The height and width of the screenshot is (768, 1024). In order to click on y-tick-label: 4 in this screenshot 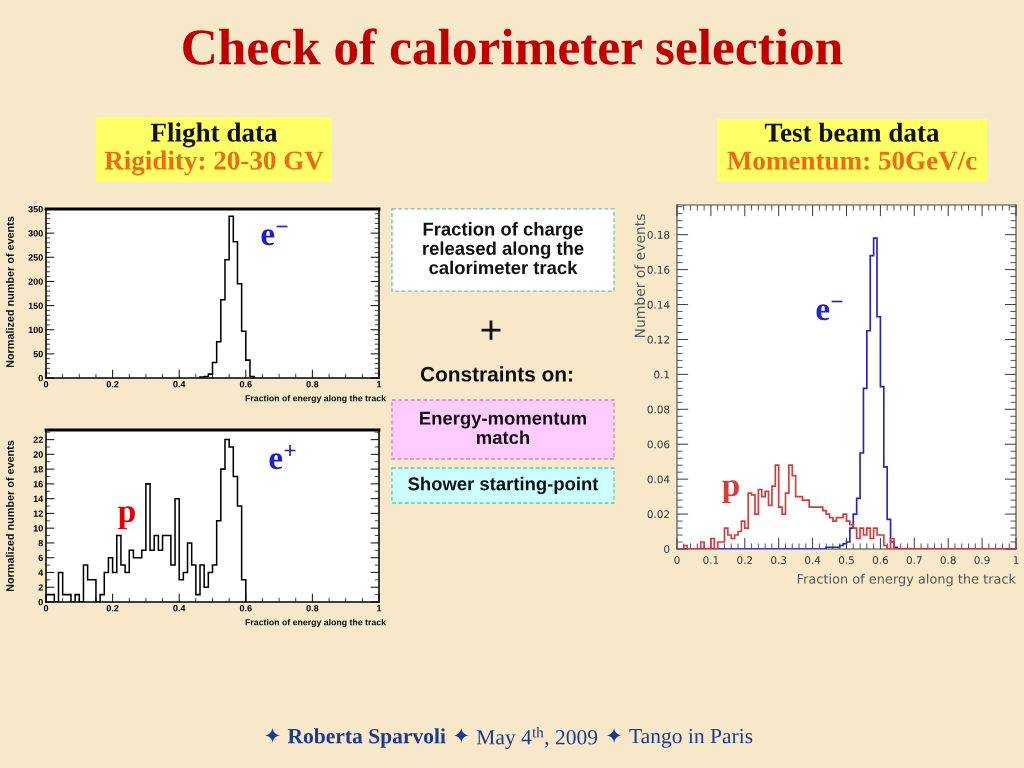, I will do `click(41, 572)`.